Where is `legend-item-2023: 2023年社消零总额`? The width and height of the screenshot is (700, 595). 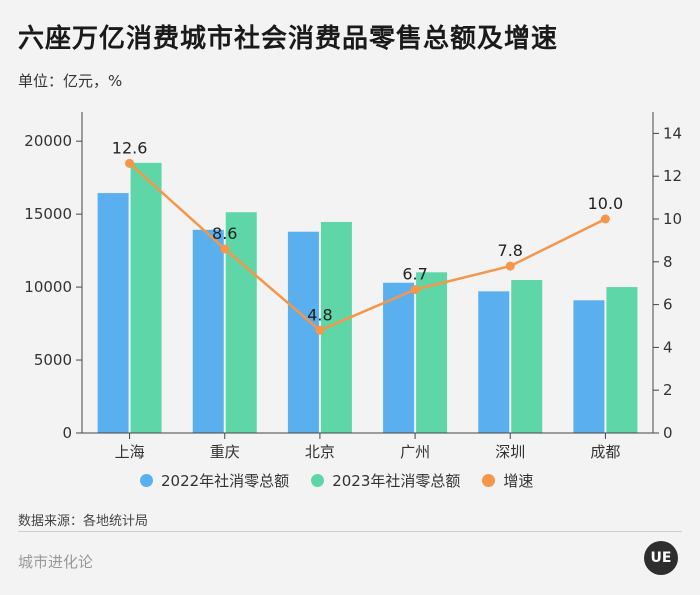
legend-item-2023: 2023年社消零总额 is located at coordinates (385, 480).